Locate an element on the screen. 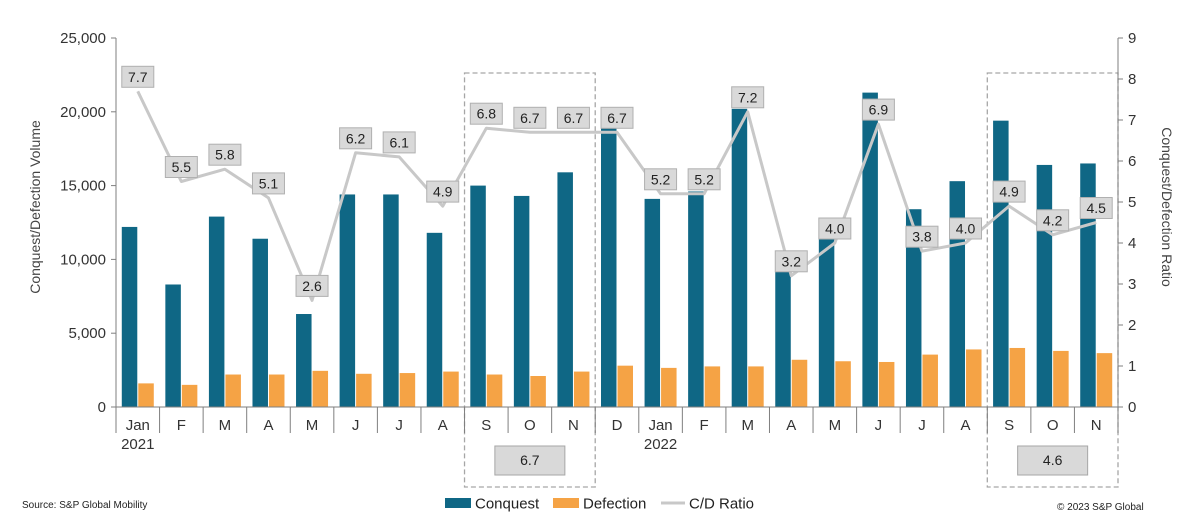 This screenshot has height=532, width=1188. ratio-label-3: 5.1 is located at coordinates (269, 183).